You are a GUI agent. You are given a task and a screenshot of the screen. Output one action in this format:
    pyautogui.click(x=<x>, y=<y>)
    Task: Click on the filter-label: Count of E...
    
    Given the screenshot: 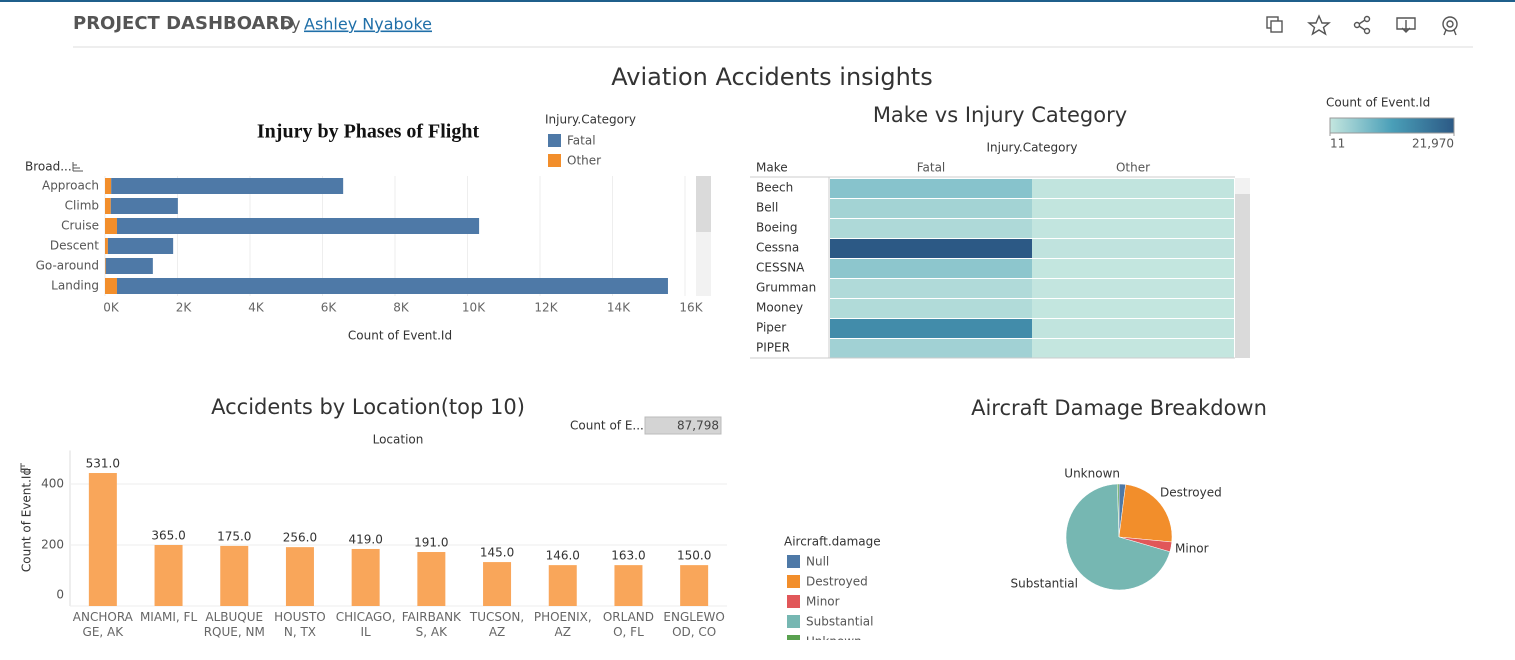 What is the action you would take?
    pyautogui.click(x=607, y=426)
    